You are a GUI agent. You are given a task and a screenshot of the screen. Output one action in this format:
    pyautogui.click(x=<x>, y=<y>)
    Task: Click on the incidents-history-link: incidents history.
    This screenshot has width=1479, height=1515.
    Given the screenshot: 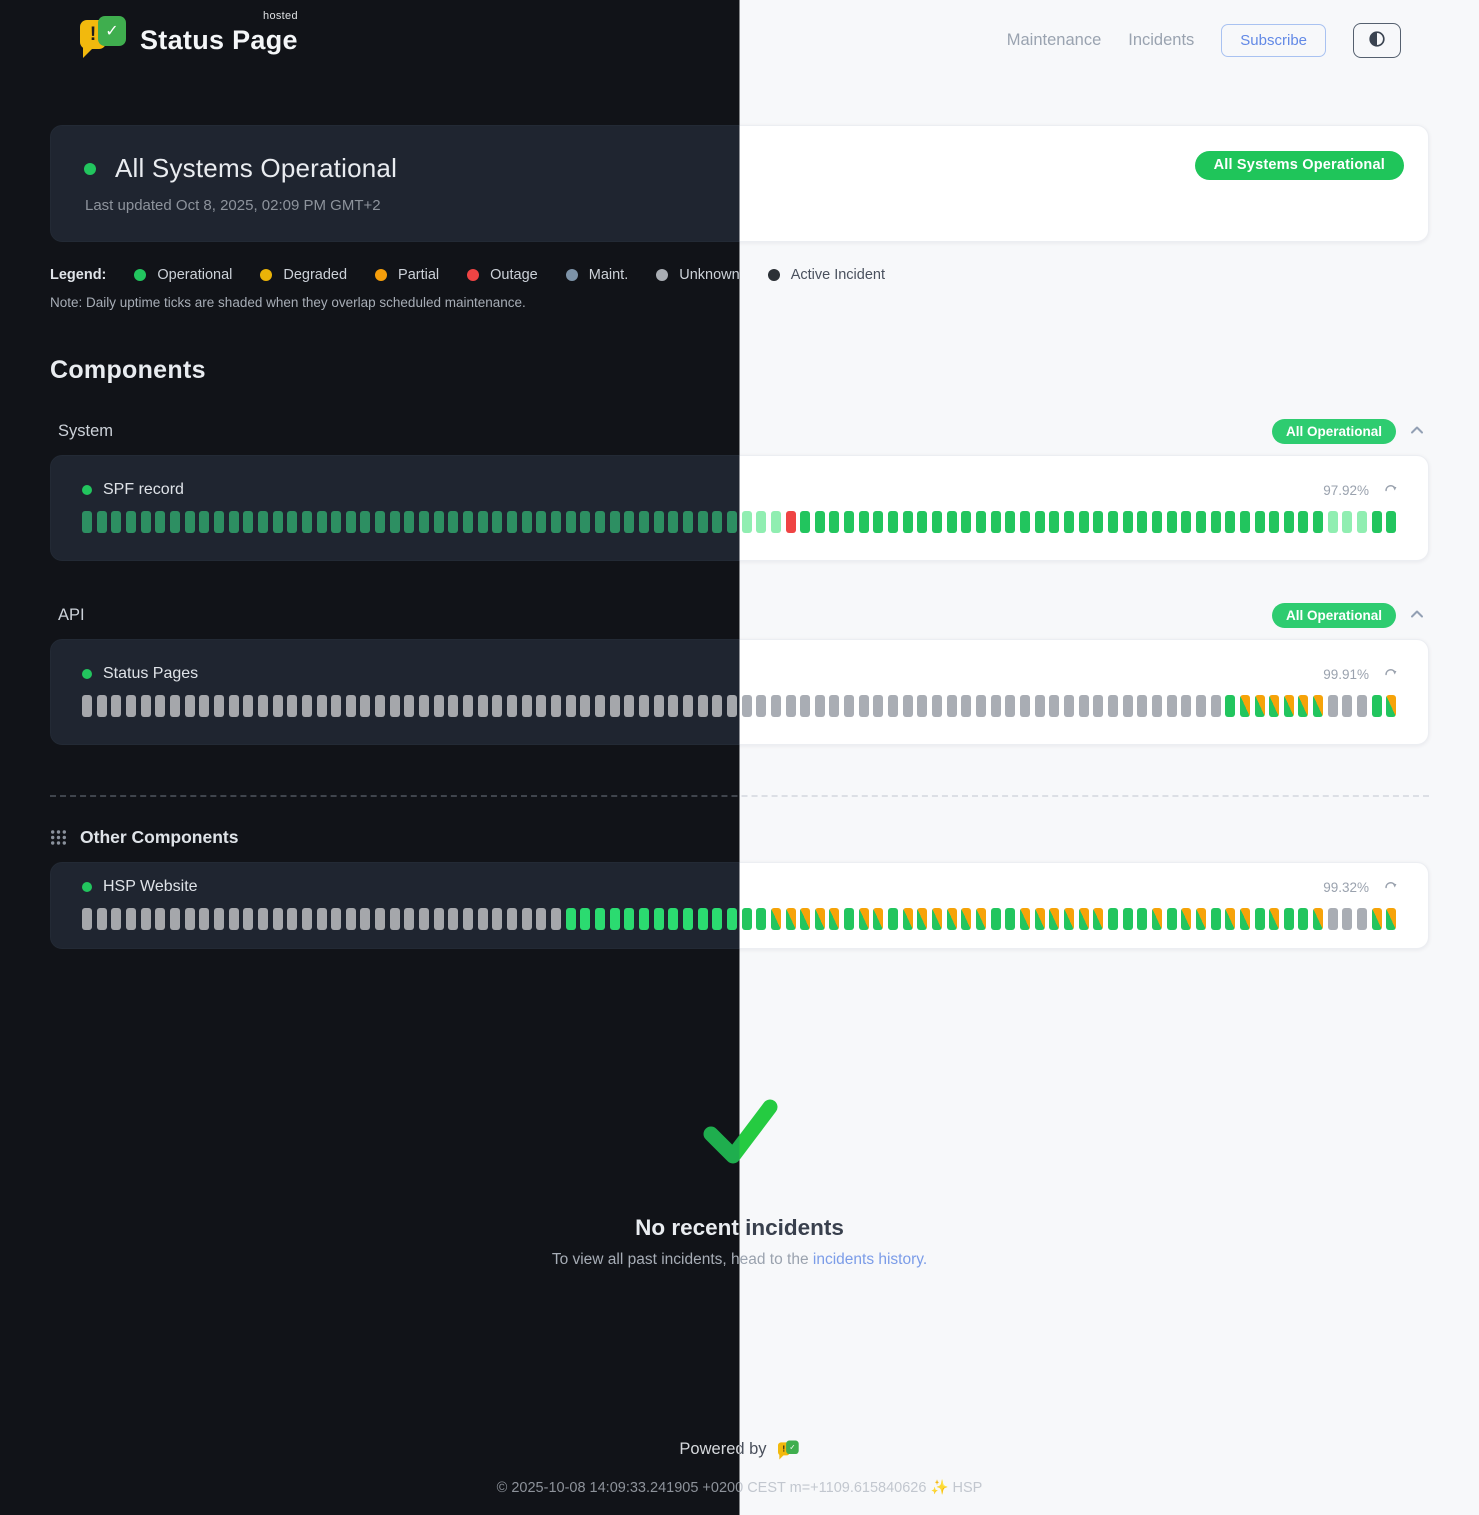 What is the action you would take?
    pyautogui.click(x=870, y=1259)
    